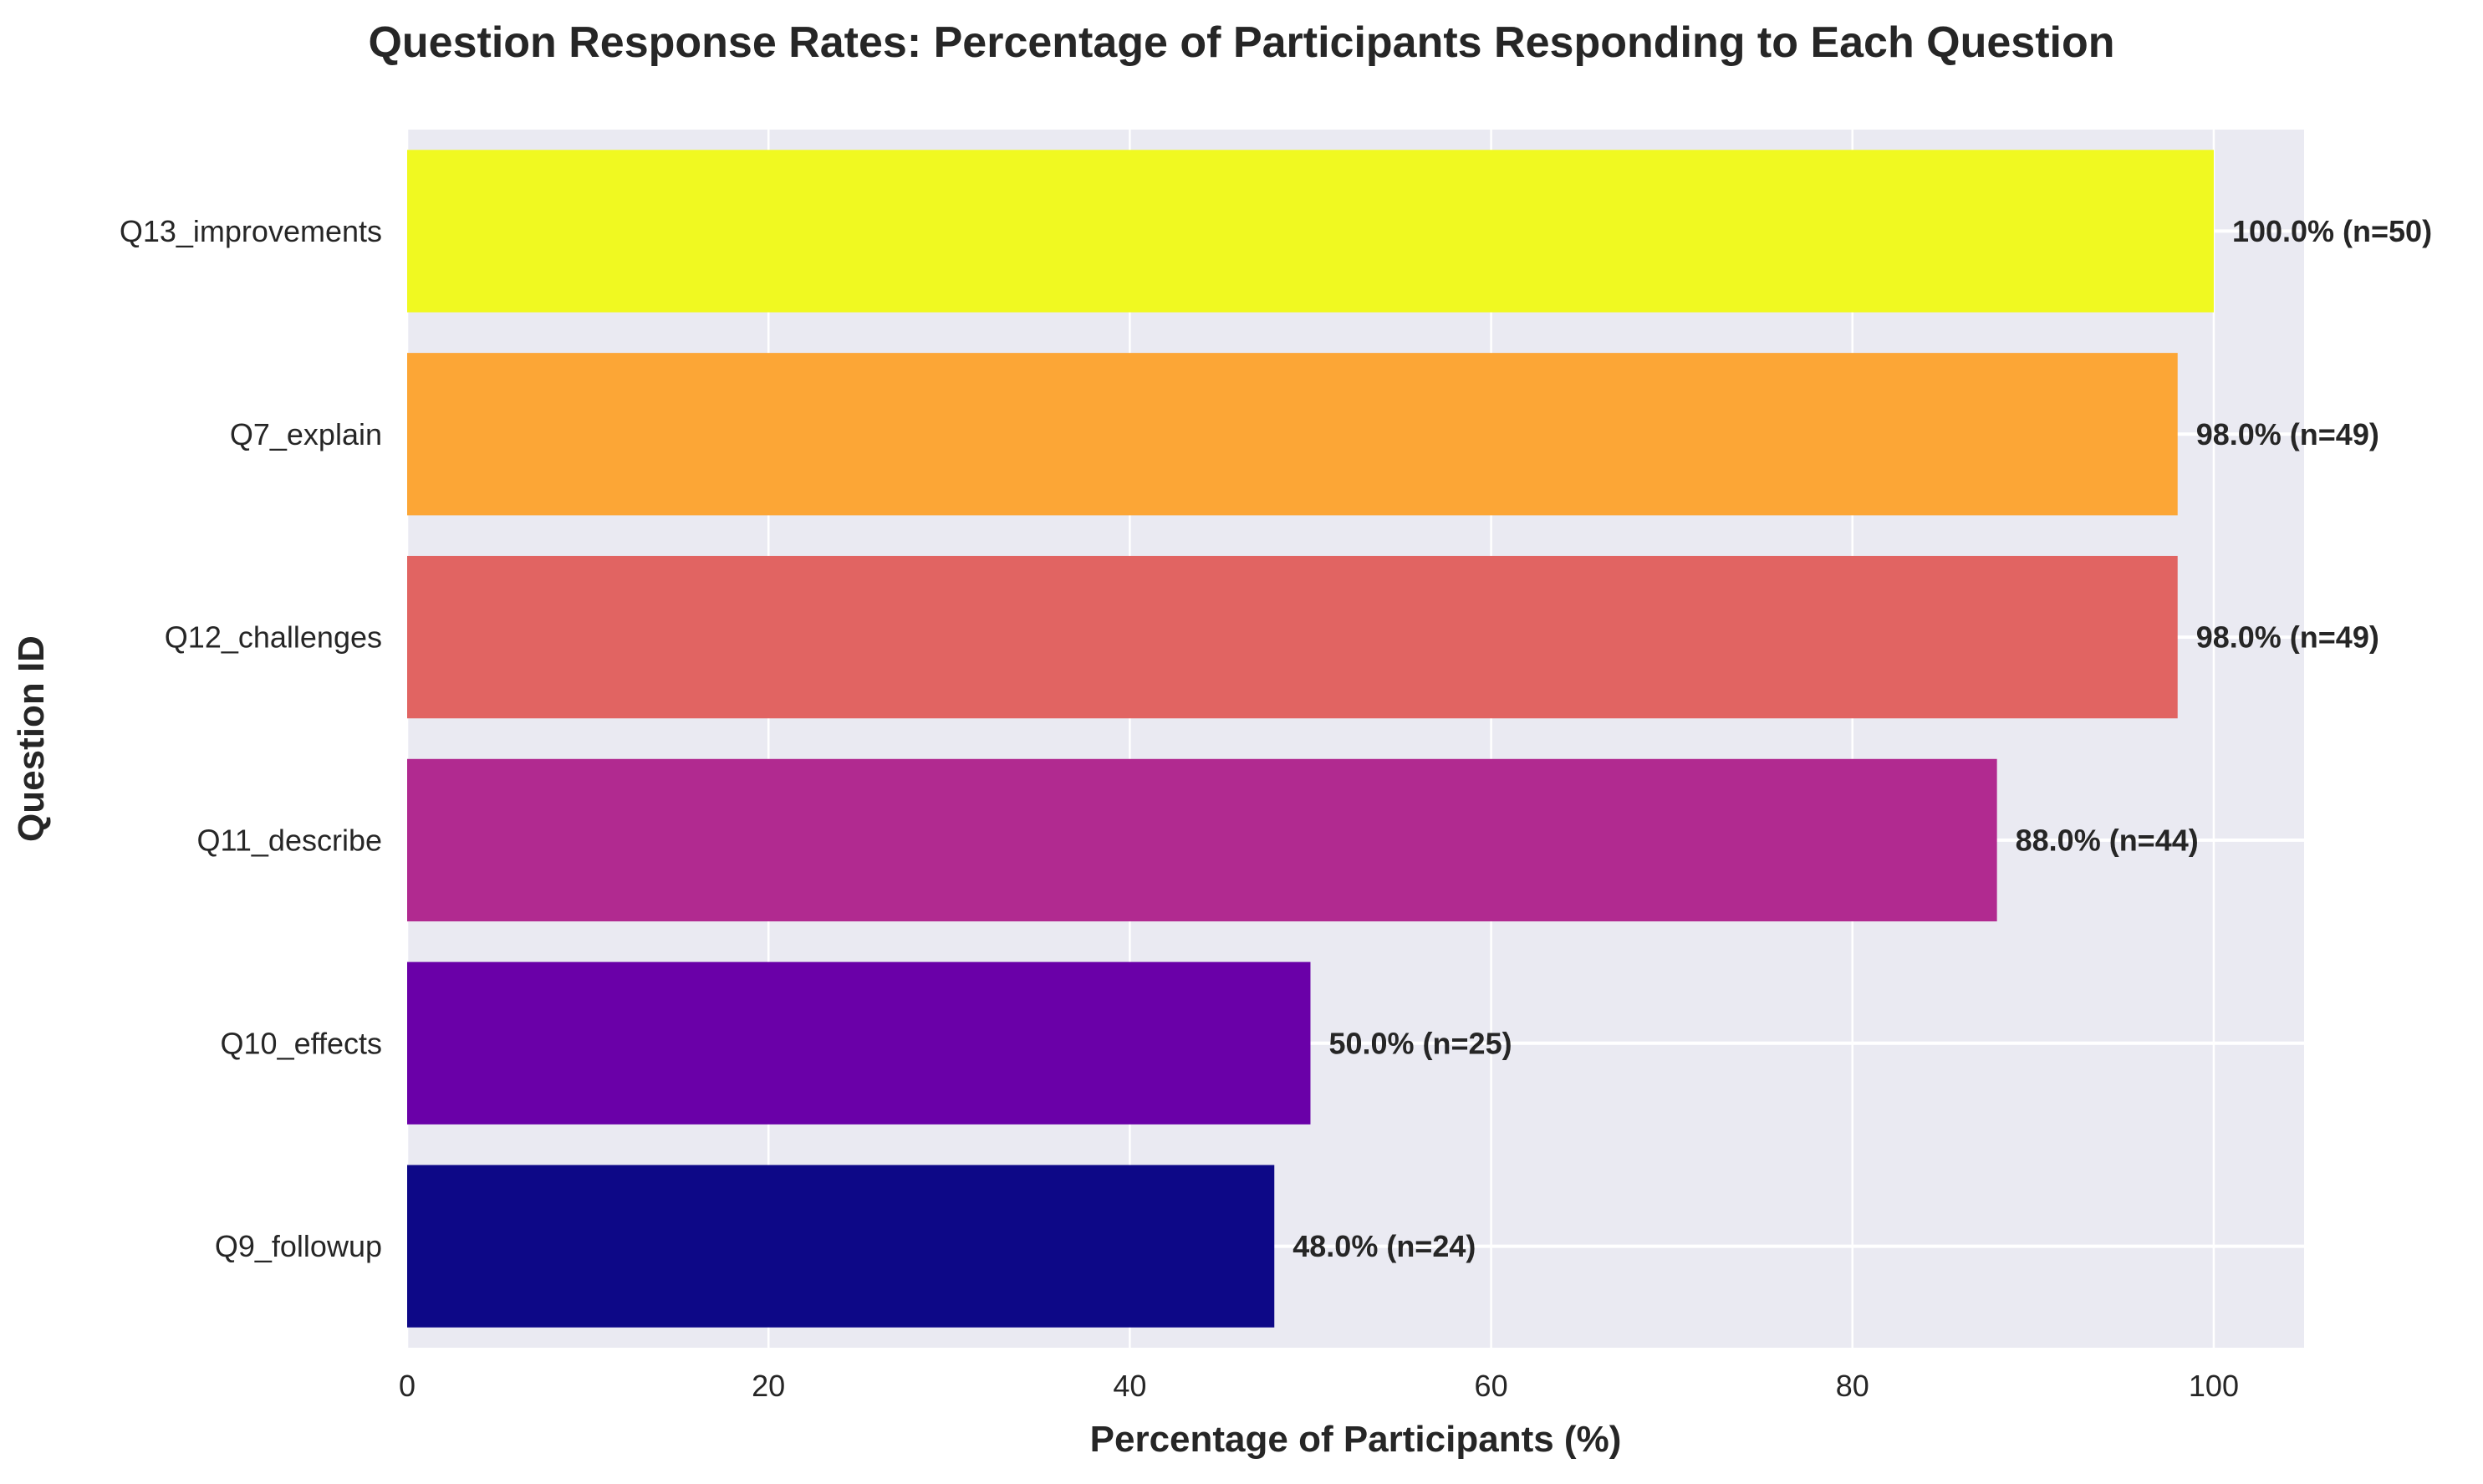 The width and height of the screenshot is (2483, 1484). I want to click on y-tick-label: Q13_improvements, so click(251, 231).